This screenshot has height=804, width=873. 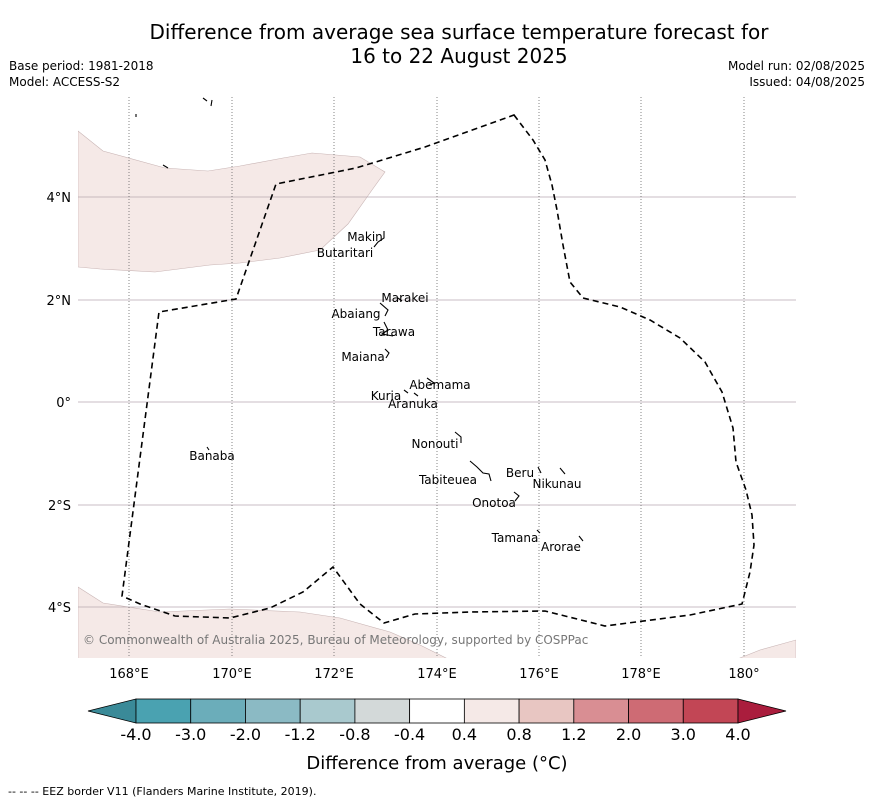 What do you see at coordinates (413, 404) in the screenshot?
I see `island-label: Aranuka` at bounding box center [413, 404].